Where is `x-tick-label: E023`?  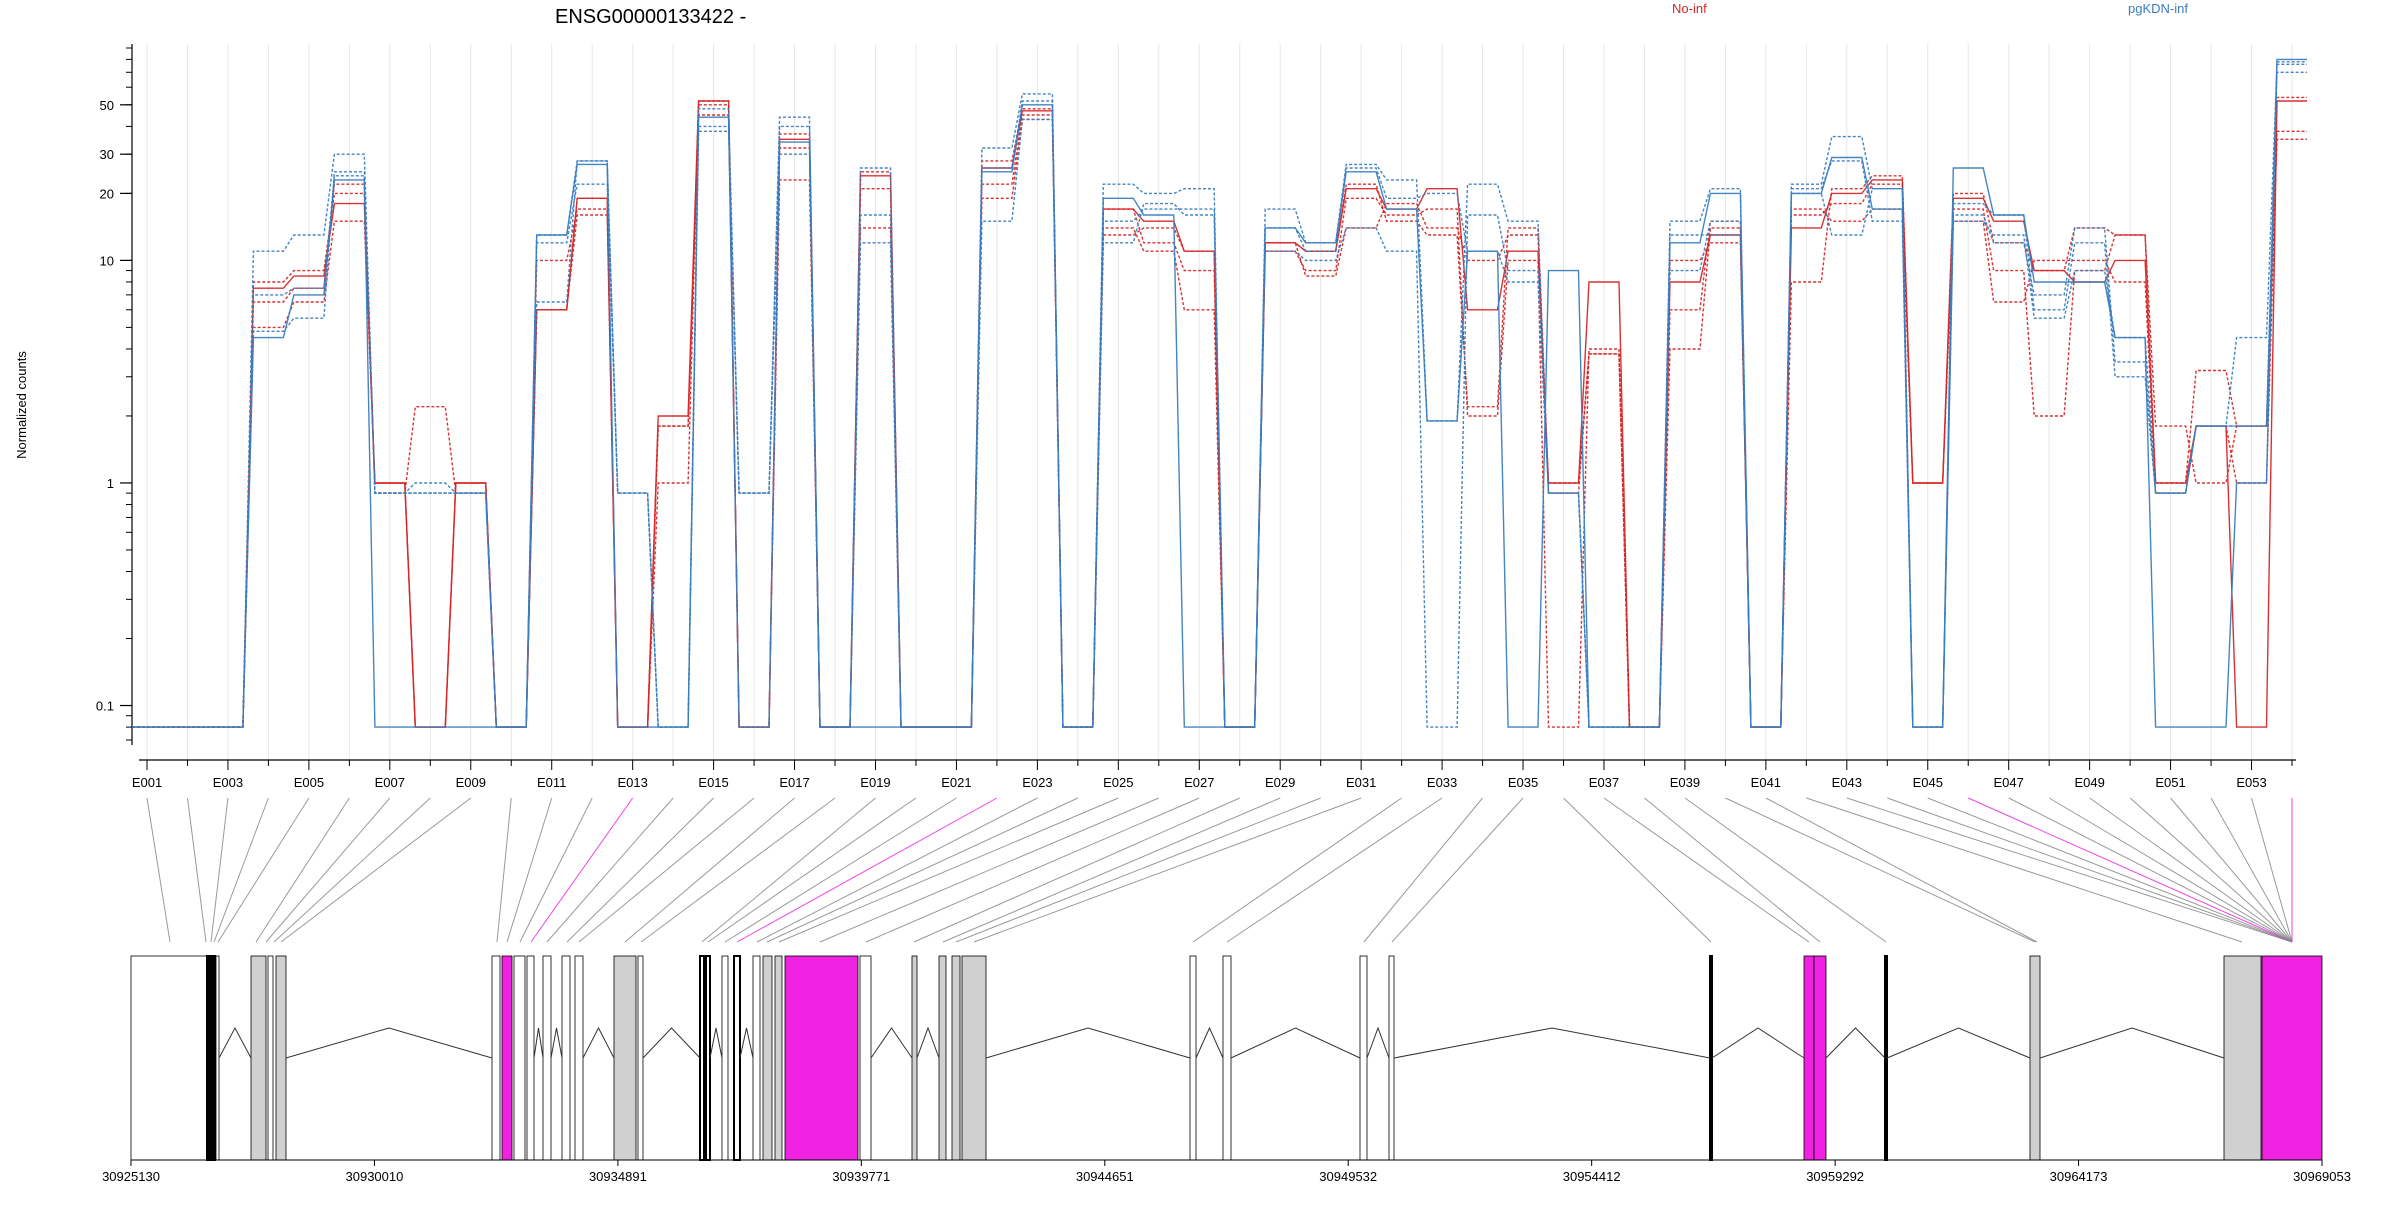 x-tick-label: E023 is located at coordinates (1037, 782).